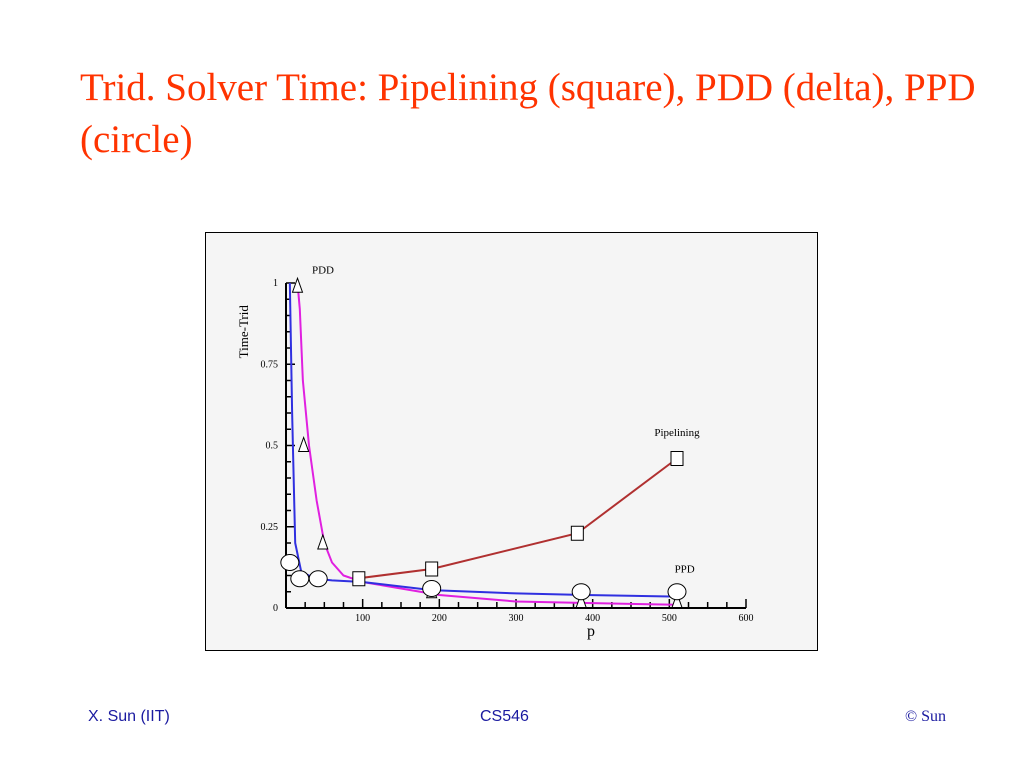 This screenshot has width=1024, height=768. What do you see at coordinates (669, 618) in the screenshot?
I see `x-tick-label: 500` at bounding box center [669, 618].